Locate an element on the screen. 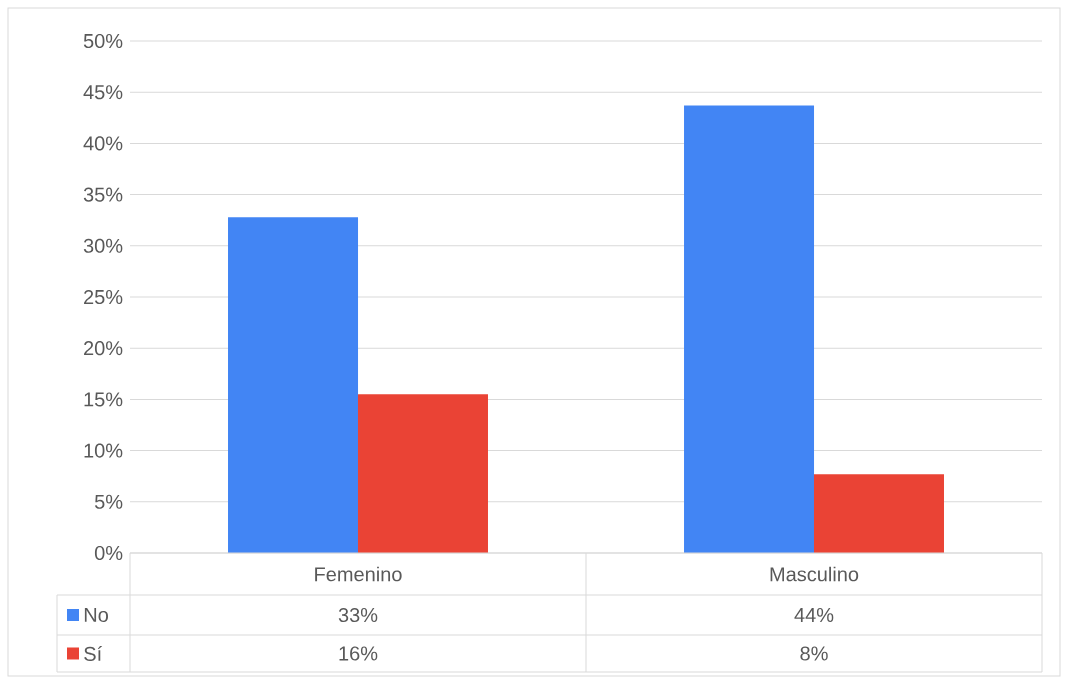 Image resolution: width=1067 pixels, height=682 pixels. x-tick-label: Masculino is located at coordinates (814, 574).